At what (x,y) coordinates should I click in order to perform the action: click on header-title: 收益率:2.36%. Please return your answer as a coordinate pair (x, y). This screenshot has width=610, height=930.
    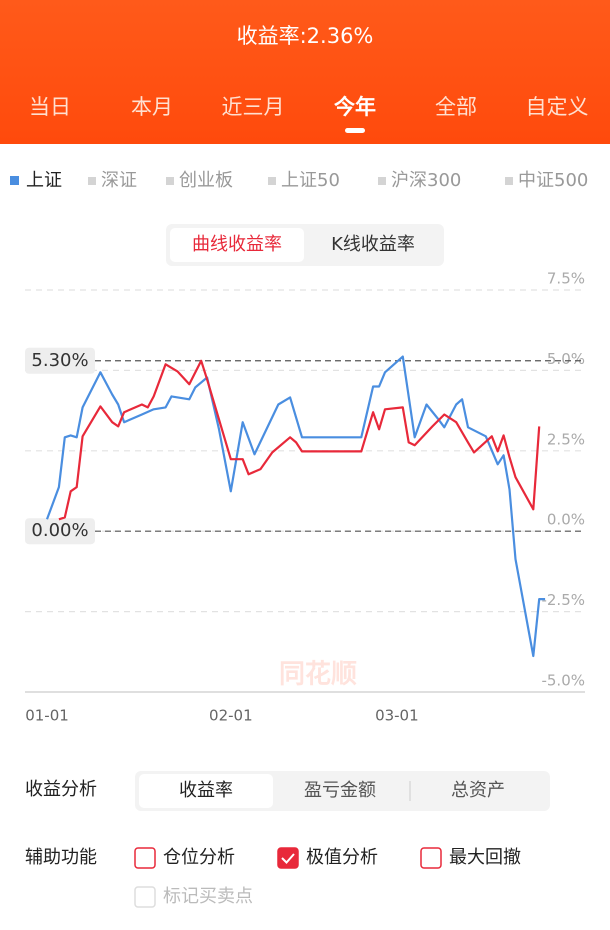
    Looking at the image, I should click on (305, 36).